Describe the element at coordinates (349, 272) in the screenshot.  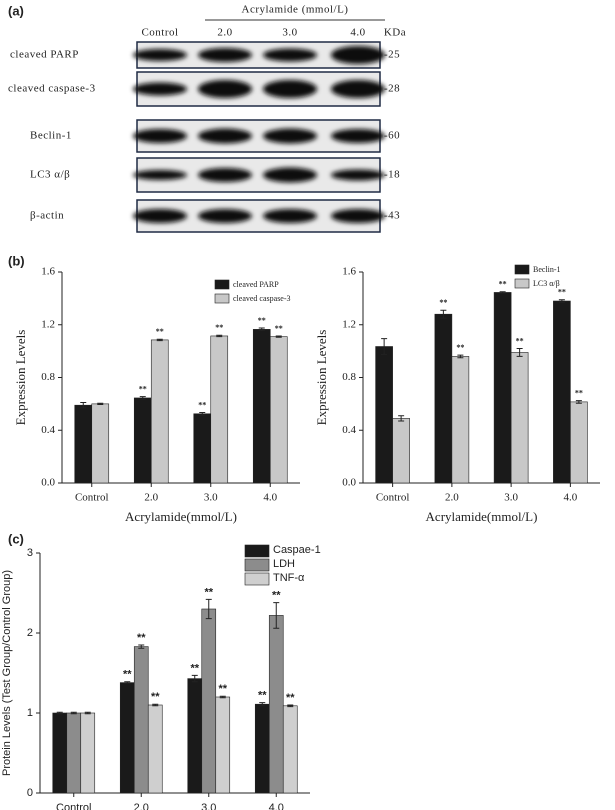
I see `y-tick-label: 1.6` at that location.